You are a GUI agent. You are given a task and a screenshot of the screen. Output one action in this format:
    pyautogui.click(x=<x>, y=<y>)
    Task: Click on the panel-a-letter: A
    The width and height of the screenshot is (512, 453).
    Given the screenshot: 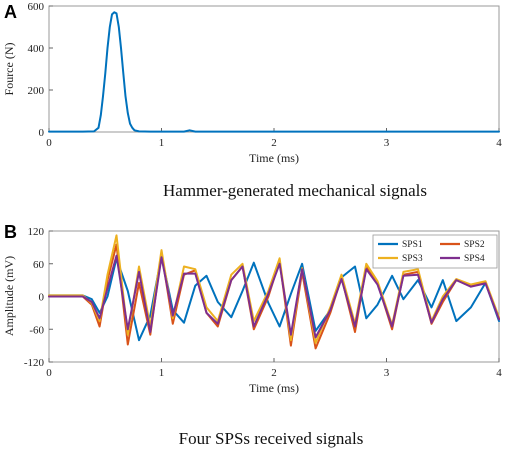 What is the action you would take?
    pyautogui.click(x=10, y=12)
    